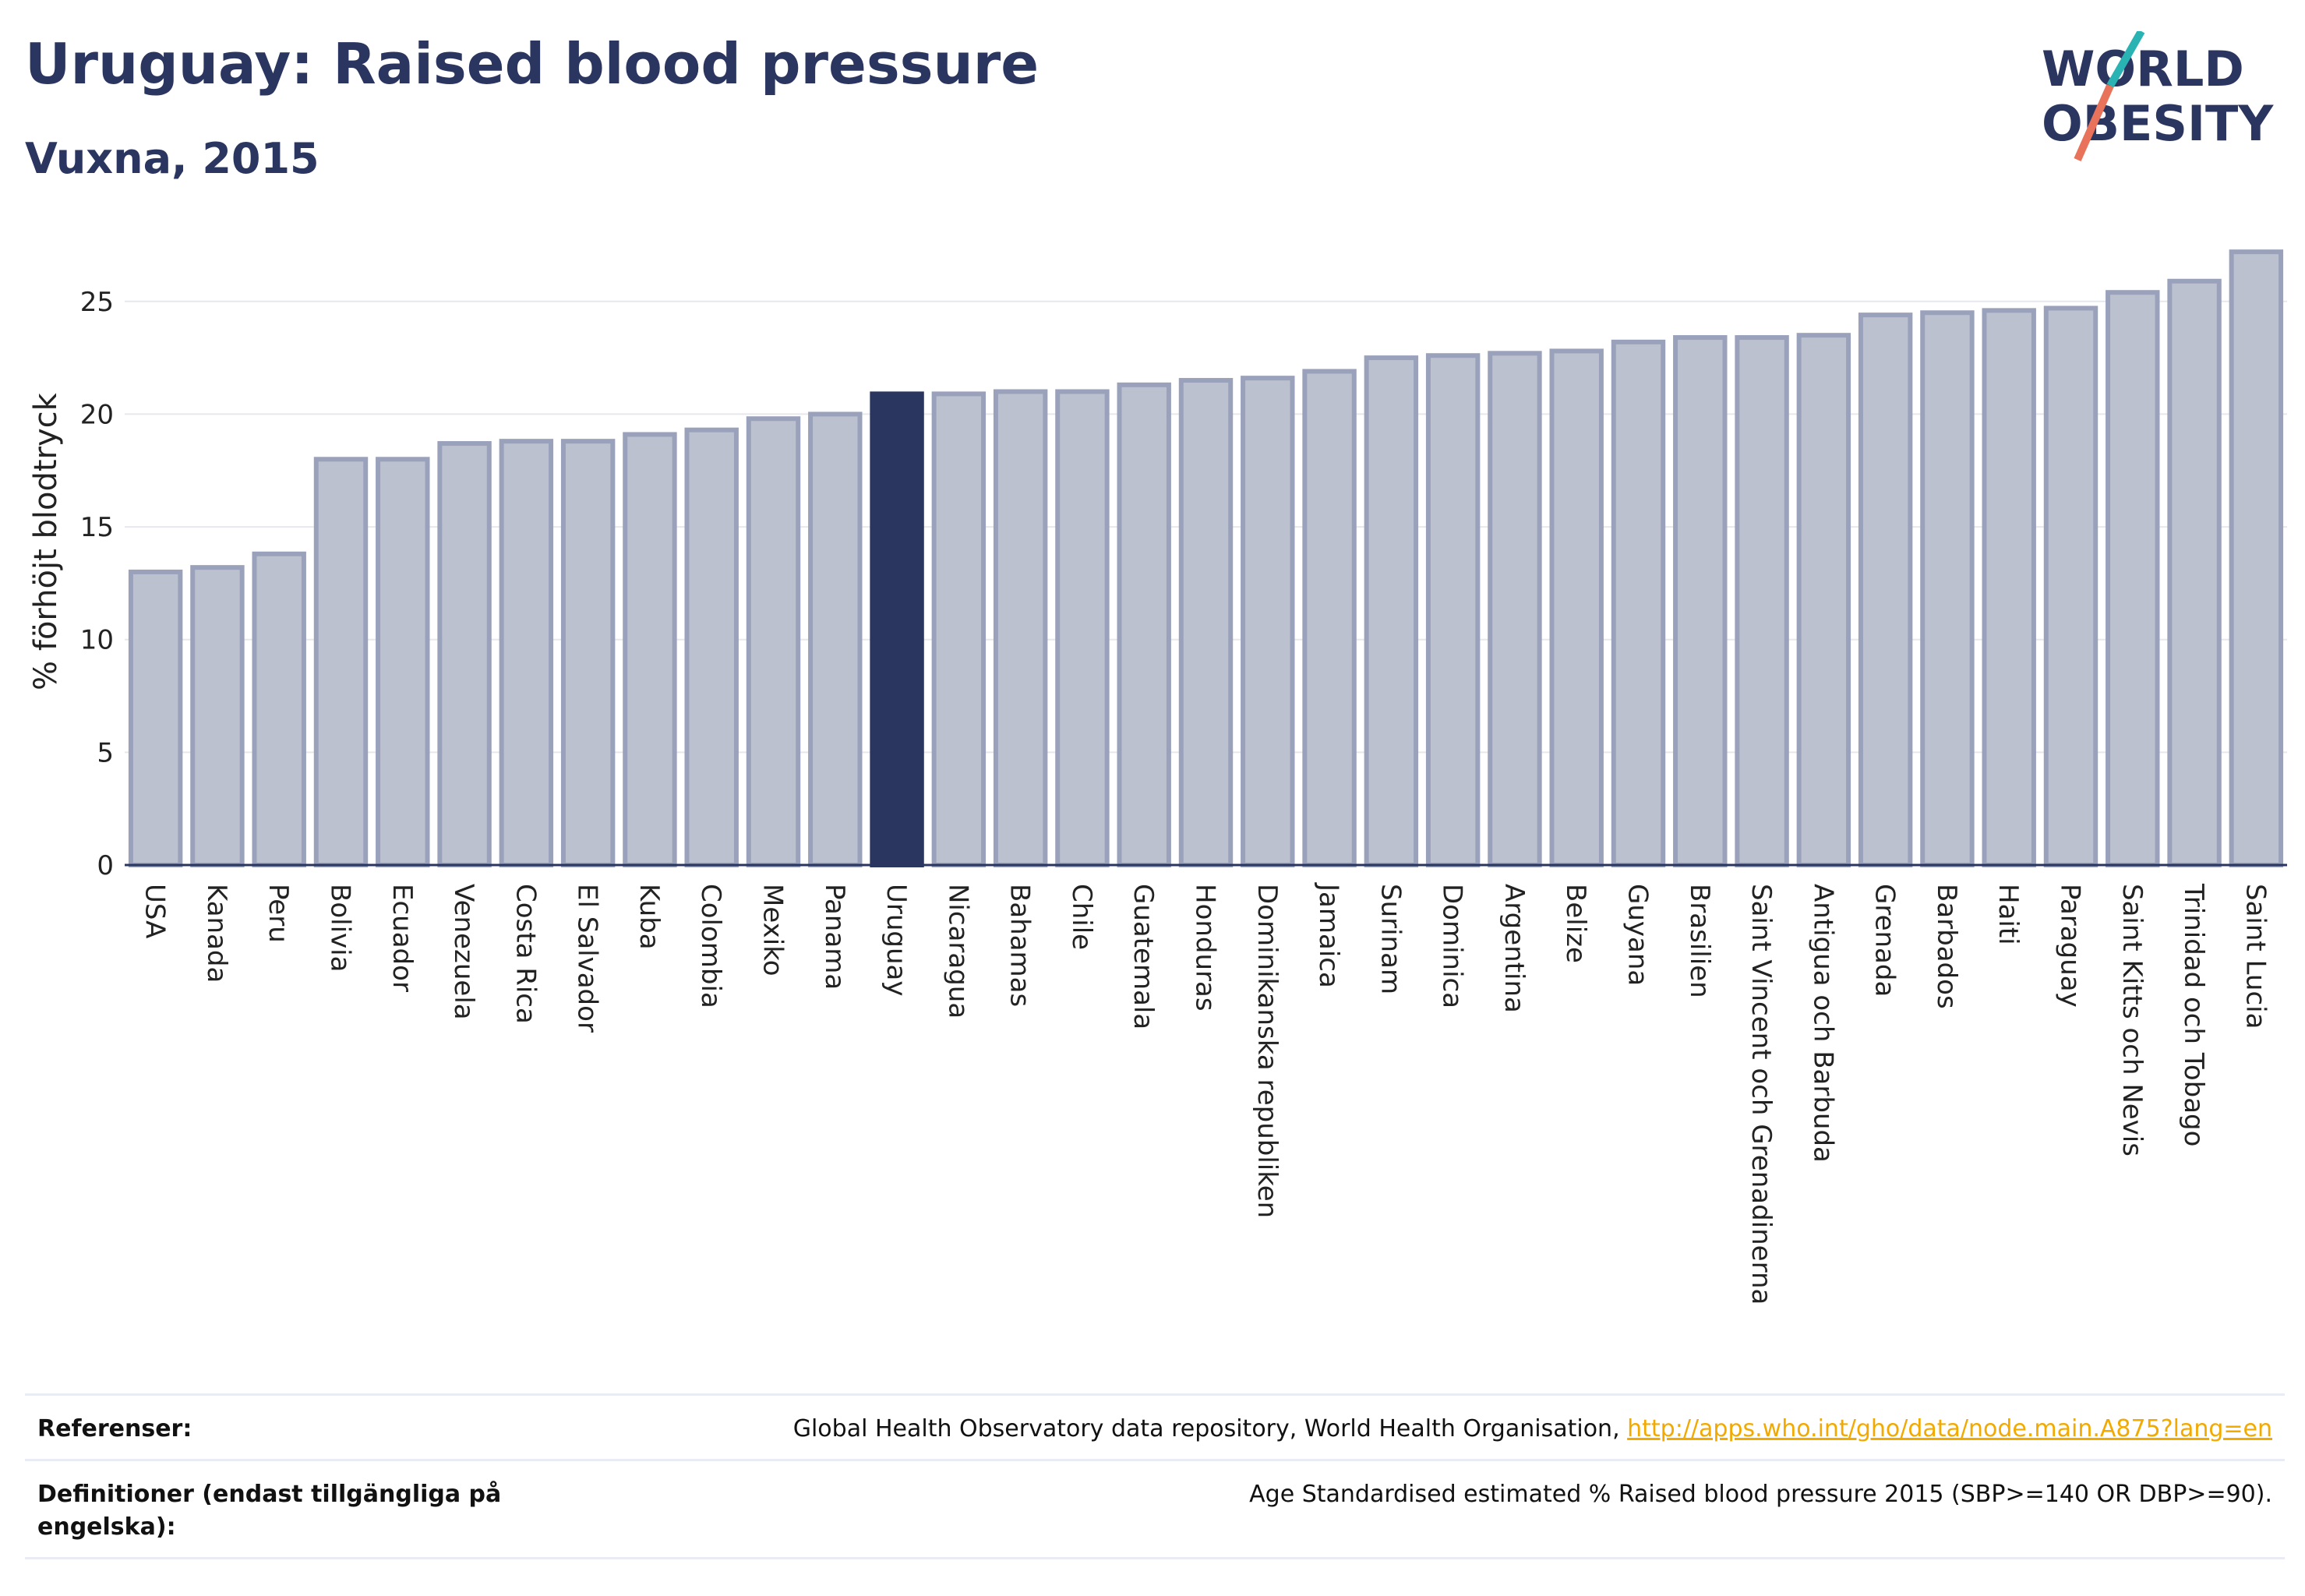 The height and width of the screenshot is (1596, 2305). Describe the element at coordinates (1575, 923) in the screenshot. I see `x-tick-label: Belize` at that location.